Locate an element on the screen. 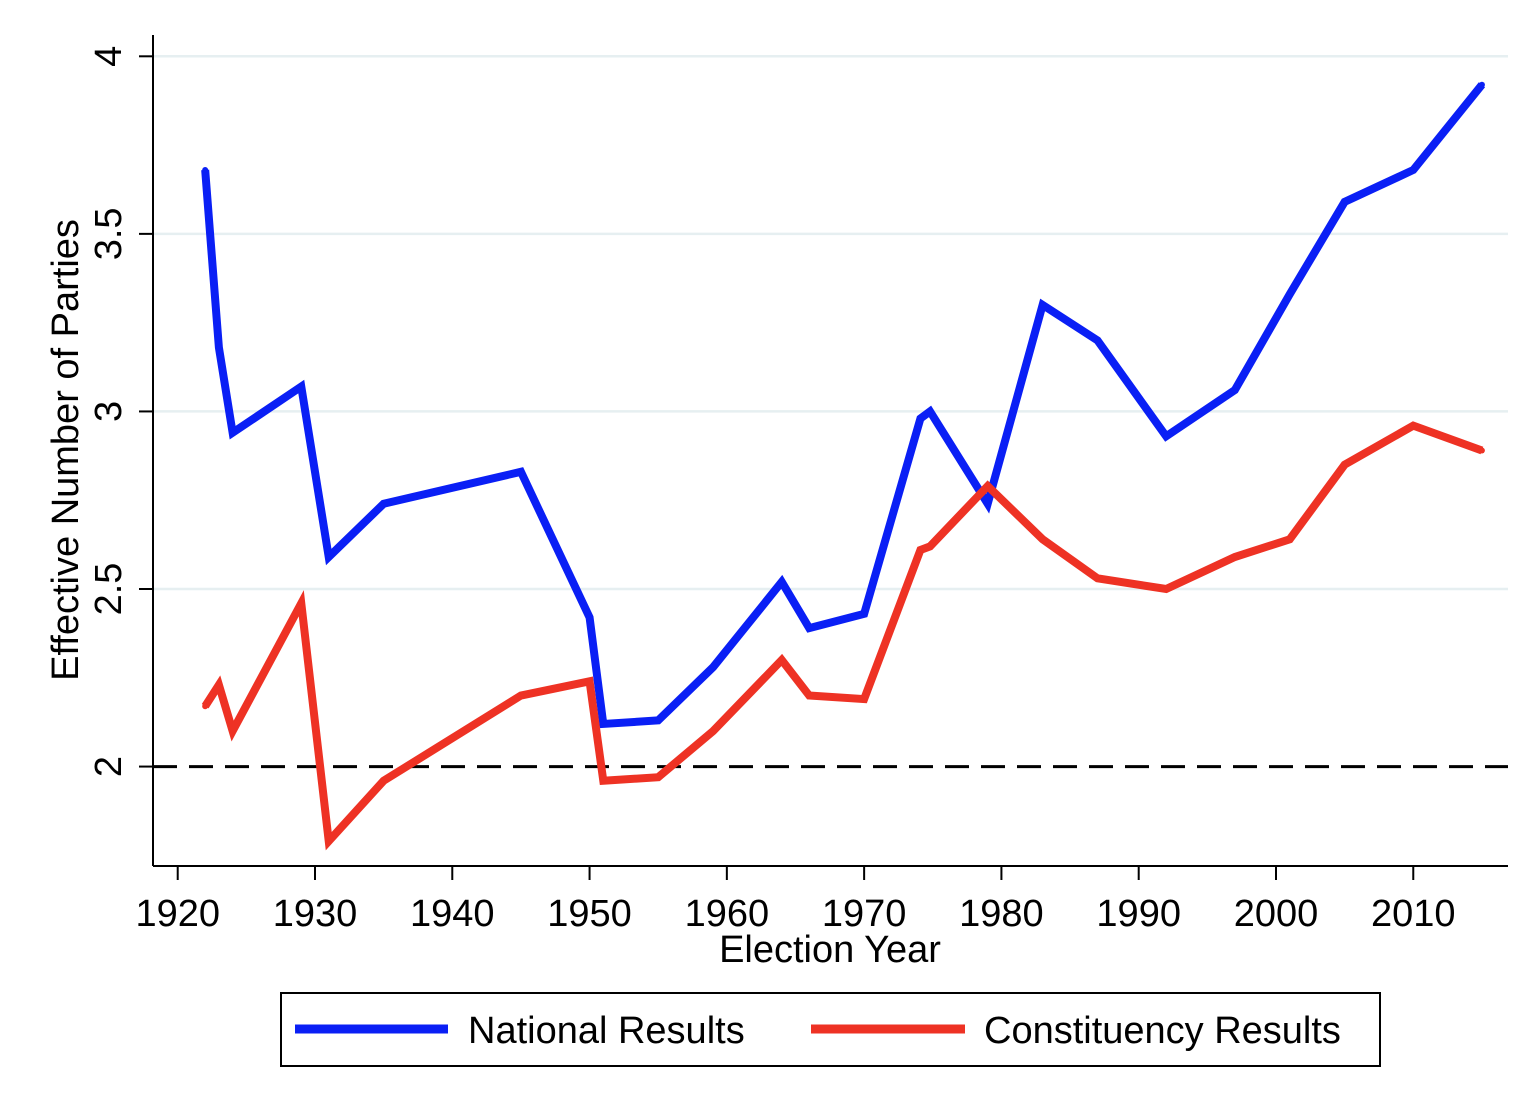  x-tick-label: 1920 is located at coordinates (177, 914).